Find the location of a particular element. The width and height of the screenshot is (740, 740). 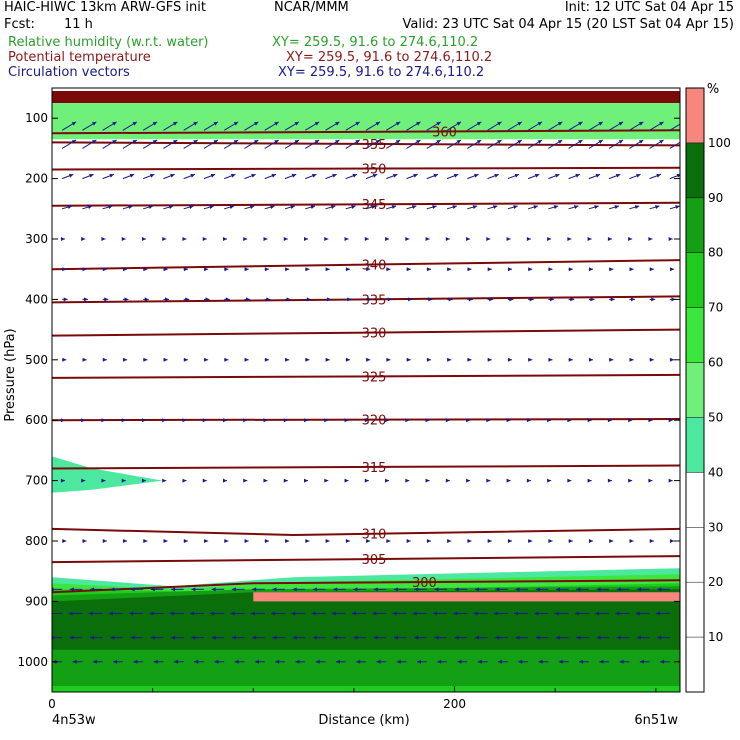

y-tick-label-300: 300 is located at coordinates (36, 239).